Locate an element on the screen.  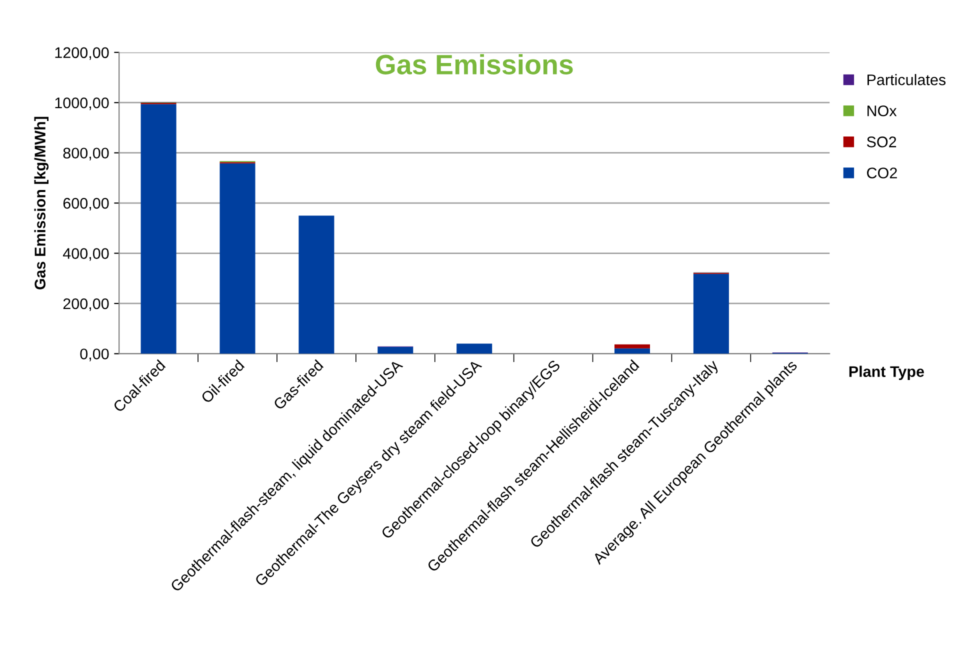
y-tick-label: 200,00 is located at coordinates (86, 304).